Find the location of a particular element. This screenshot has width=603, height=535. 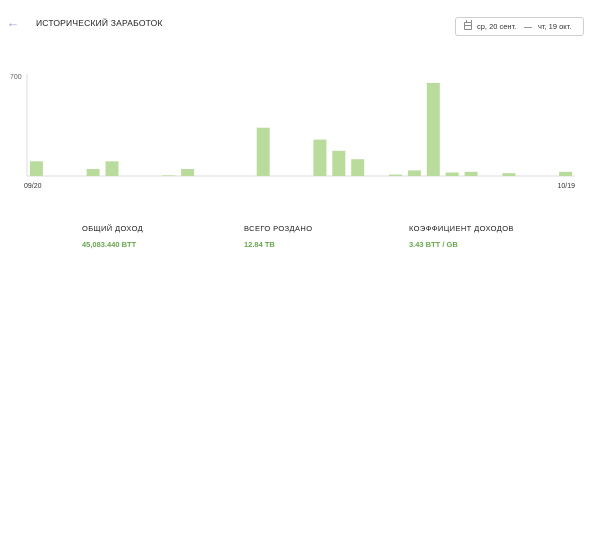

stat-value: 45,083.440 BTT is located at coordinates (109, 244).